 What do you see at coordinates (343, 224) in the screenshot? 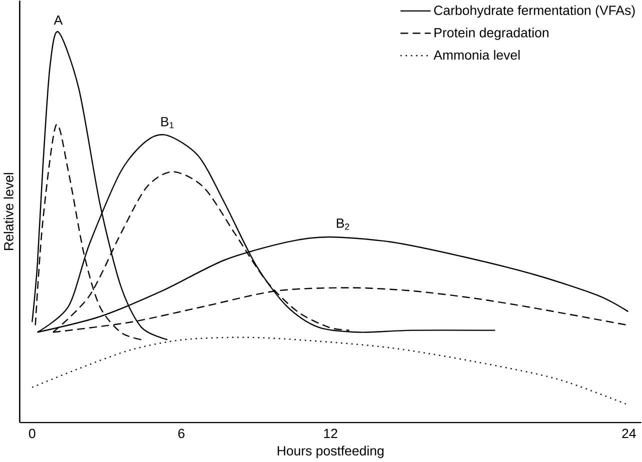
I see `annotation: B$_{2}$` at bounding box center [343, 224].